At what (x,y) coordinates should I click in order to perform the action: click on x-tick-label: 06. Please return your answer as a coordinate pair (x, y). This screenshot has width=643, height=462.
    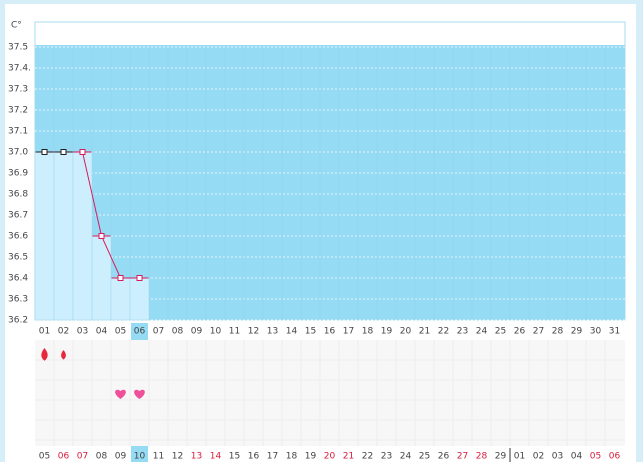
    Looking at the image, I should click on (140, 332).